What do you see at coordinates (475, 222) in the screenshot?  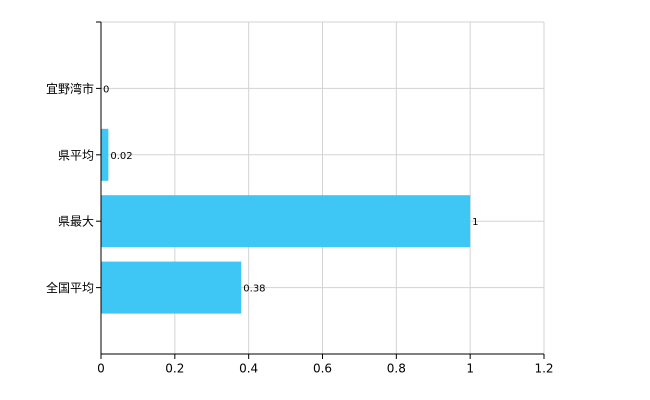 I see `data-label: 1` at bounding box center [475, 222].